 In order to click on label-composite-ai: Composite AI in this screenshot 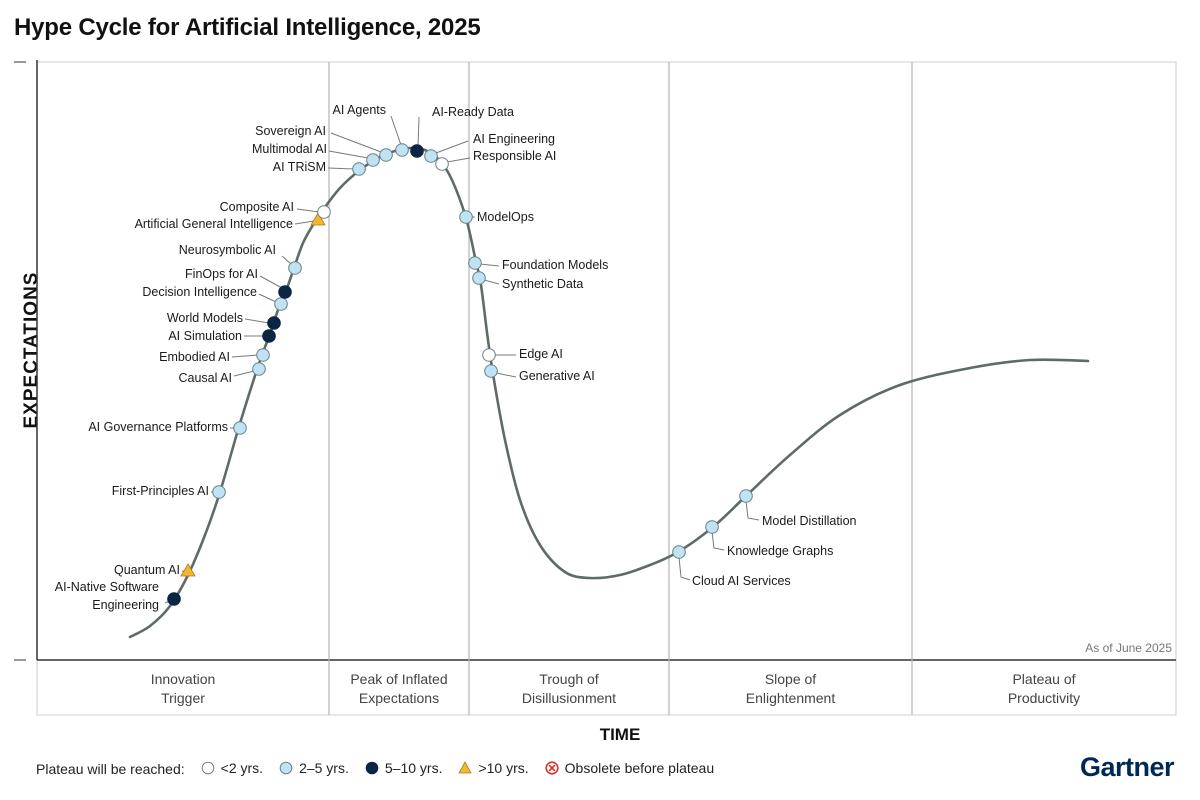, I will do `click(257, 207)`.